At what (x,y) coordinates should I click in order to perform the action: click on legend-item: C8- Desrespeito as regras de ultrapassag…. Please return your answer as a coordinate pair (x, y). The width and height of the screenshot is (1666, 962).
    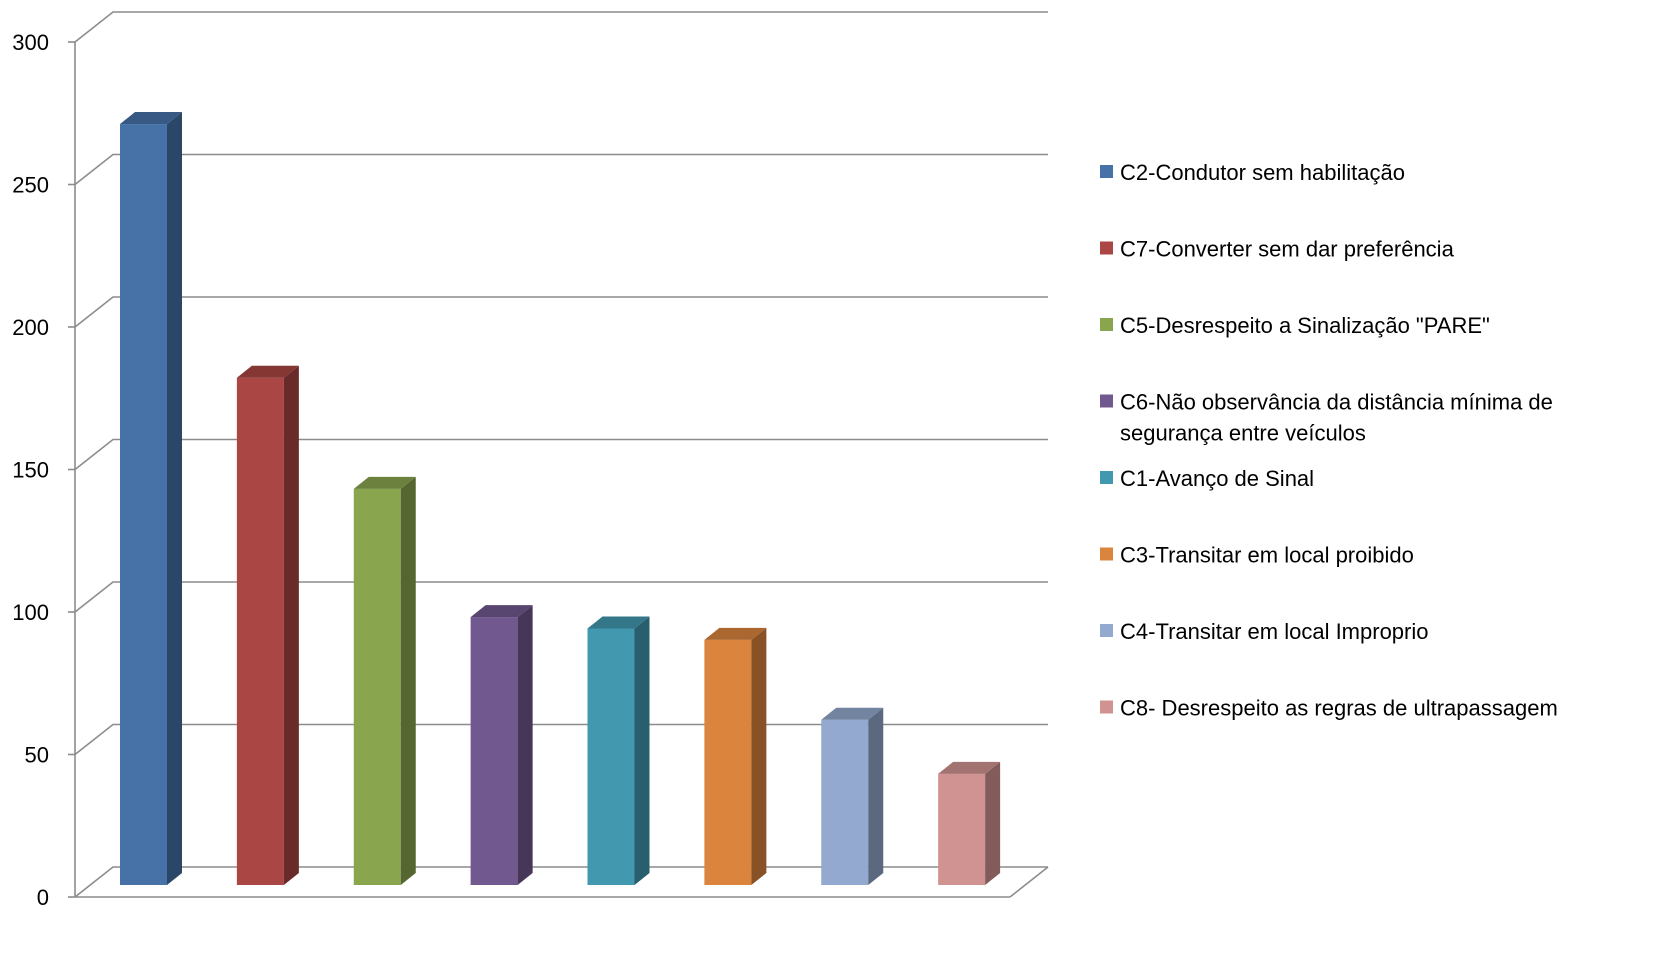
    Looking at the image, I should click on (1329, 708).